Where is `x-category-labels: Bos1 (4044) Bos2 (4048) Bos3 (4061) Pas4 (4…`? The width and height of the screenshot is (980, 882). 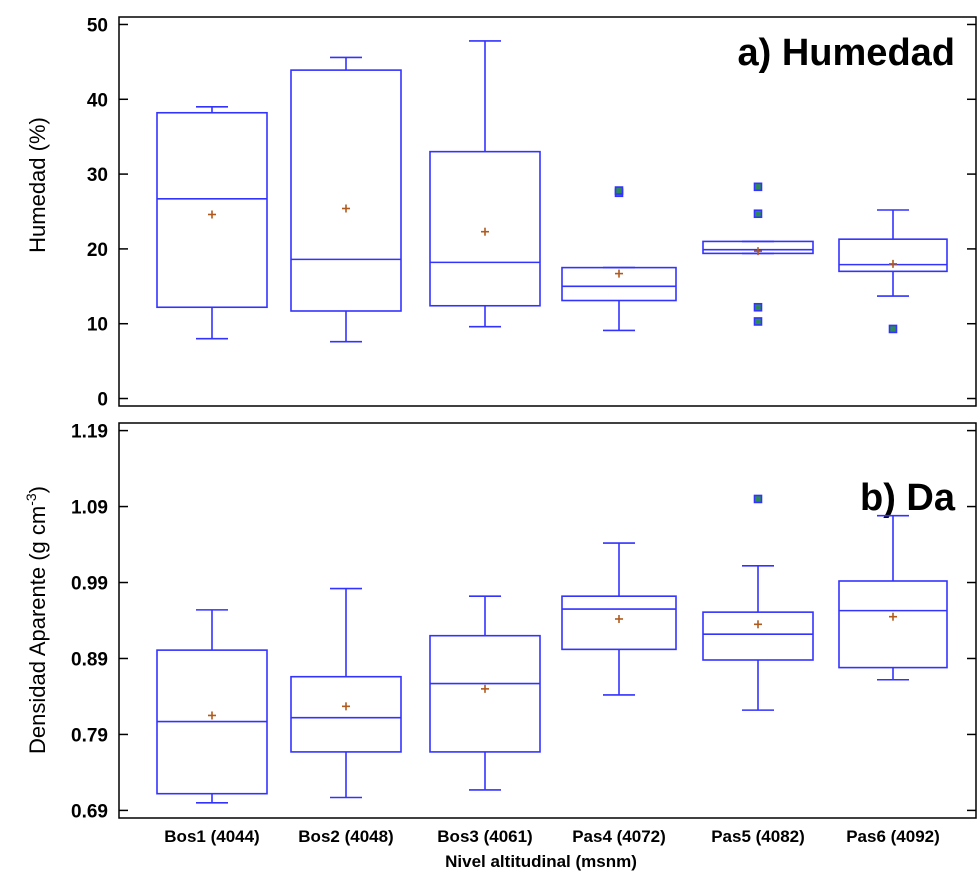
x-category-labels: Bos1 (4044) Bos2 (4048) Bos3 (4061) Pas4 (4… is located at coordinates (552, 836).